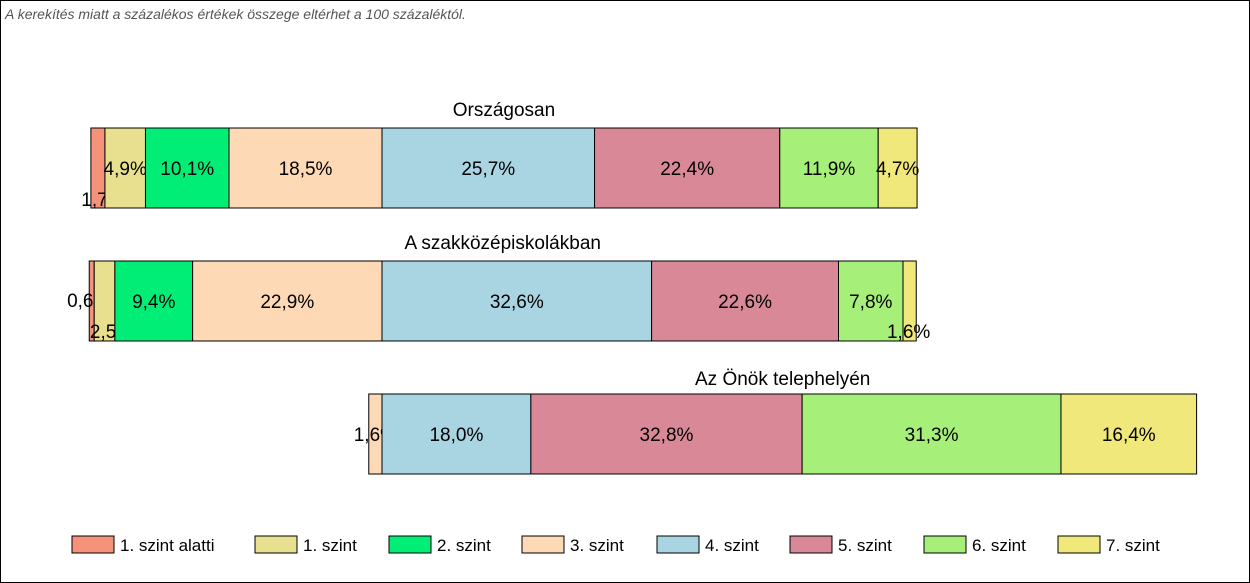 Image resolution: width=1250 pixels, height=583 pixels. I want to click on legend-label: 7. szint, so click(1133, 545).